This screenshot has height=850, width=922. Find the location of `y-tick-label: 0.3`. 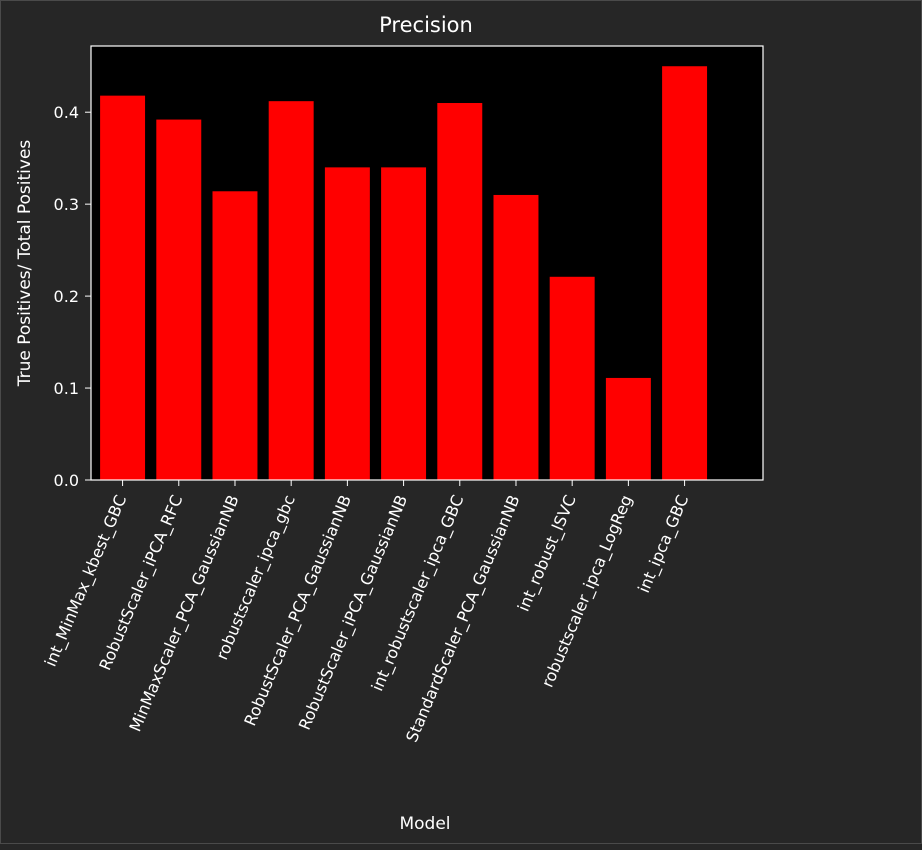

y-tick-label: 0.3 is located at coordinates (66, 204).